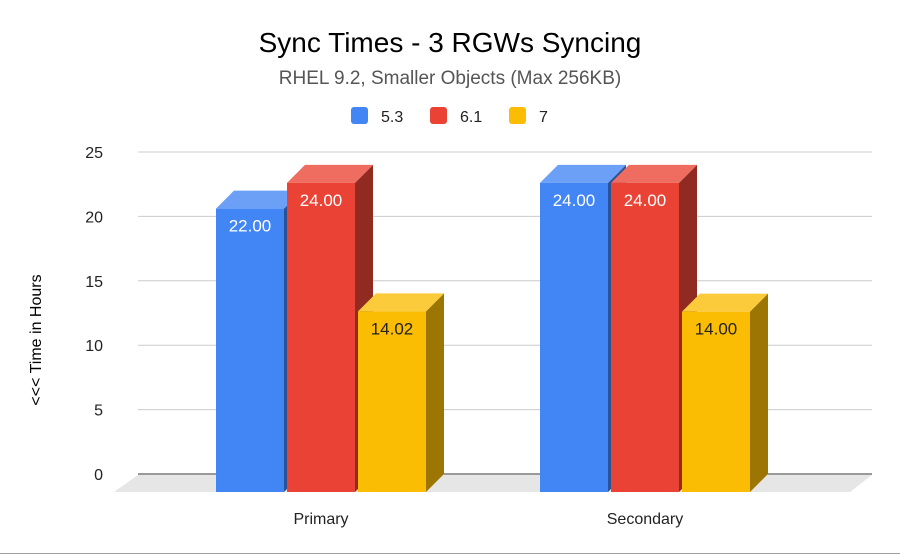 This screenshot has width=900, height=556. What do you see at coordinates (488, 519) in the screenshot?
I see `x-axis-ticks: Primary Secondary` at bounding box center [488, 519].